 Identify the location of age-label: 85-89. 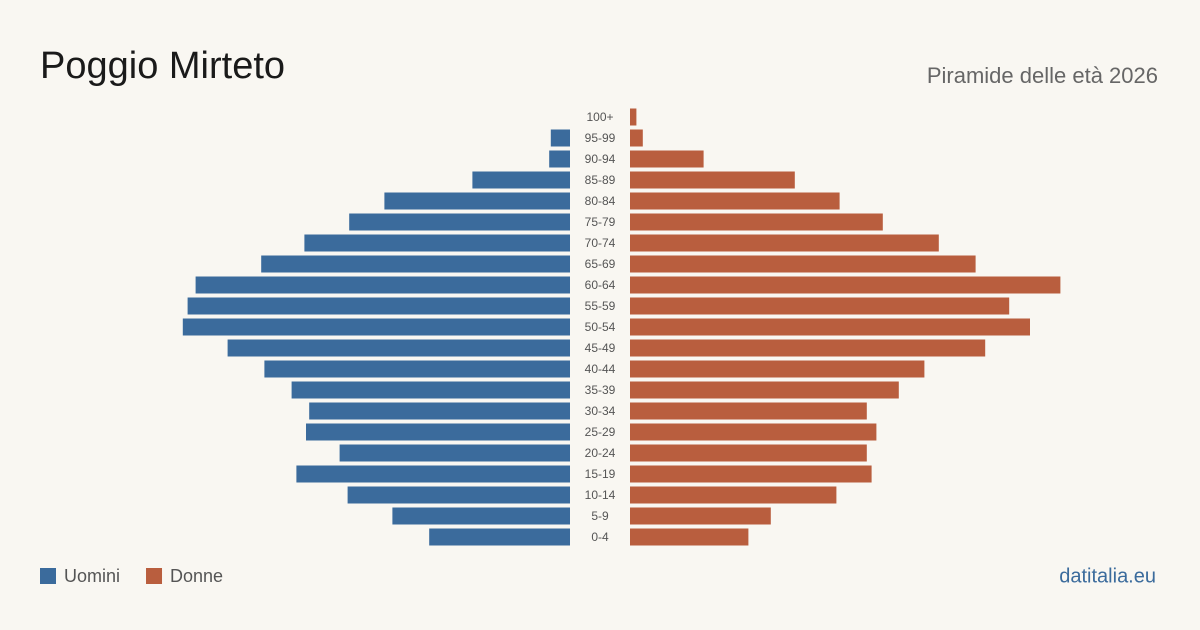
(600, 180).